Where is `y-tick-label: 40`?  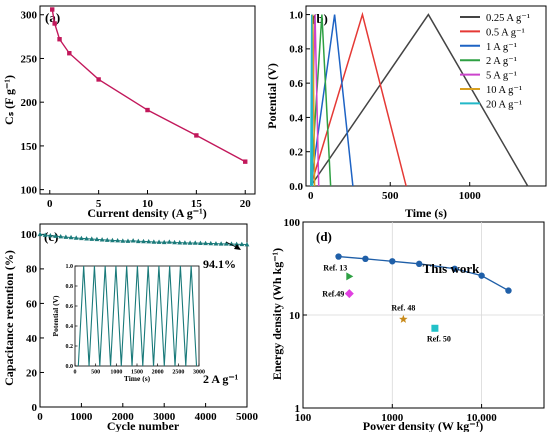
y-tick-label: 40 is located at coordinates (32, 339).